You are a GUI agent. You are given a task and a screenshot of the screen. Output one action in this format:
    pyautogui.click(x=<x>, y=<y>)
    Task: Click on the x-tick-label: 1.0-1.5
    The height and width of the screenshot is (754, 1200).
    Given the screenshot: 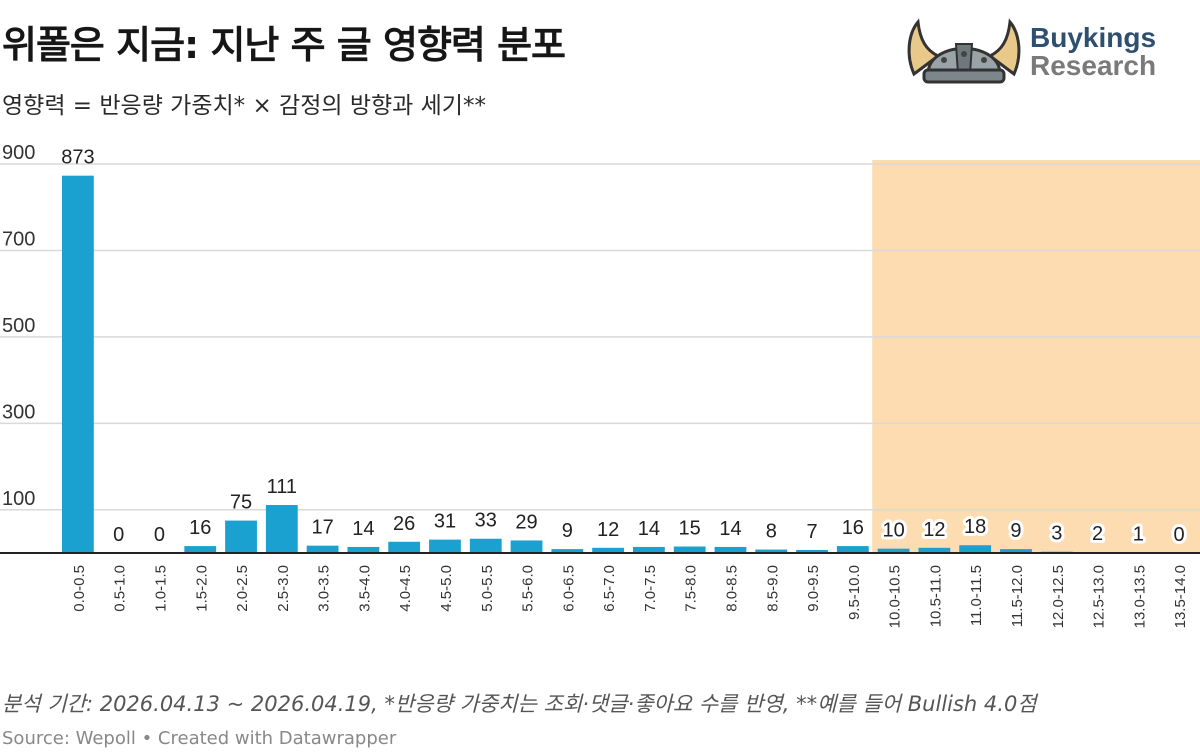 What is the action you would take?
    pyautogui.click(x=160, y=588)
    